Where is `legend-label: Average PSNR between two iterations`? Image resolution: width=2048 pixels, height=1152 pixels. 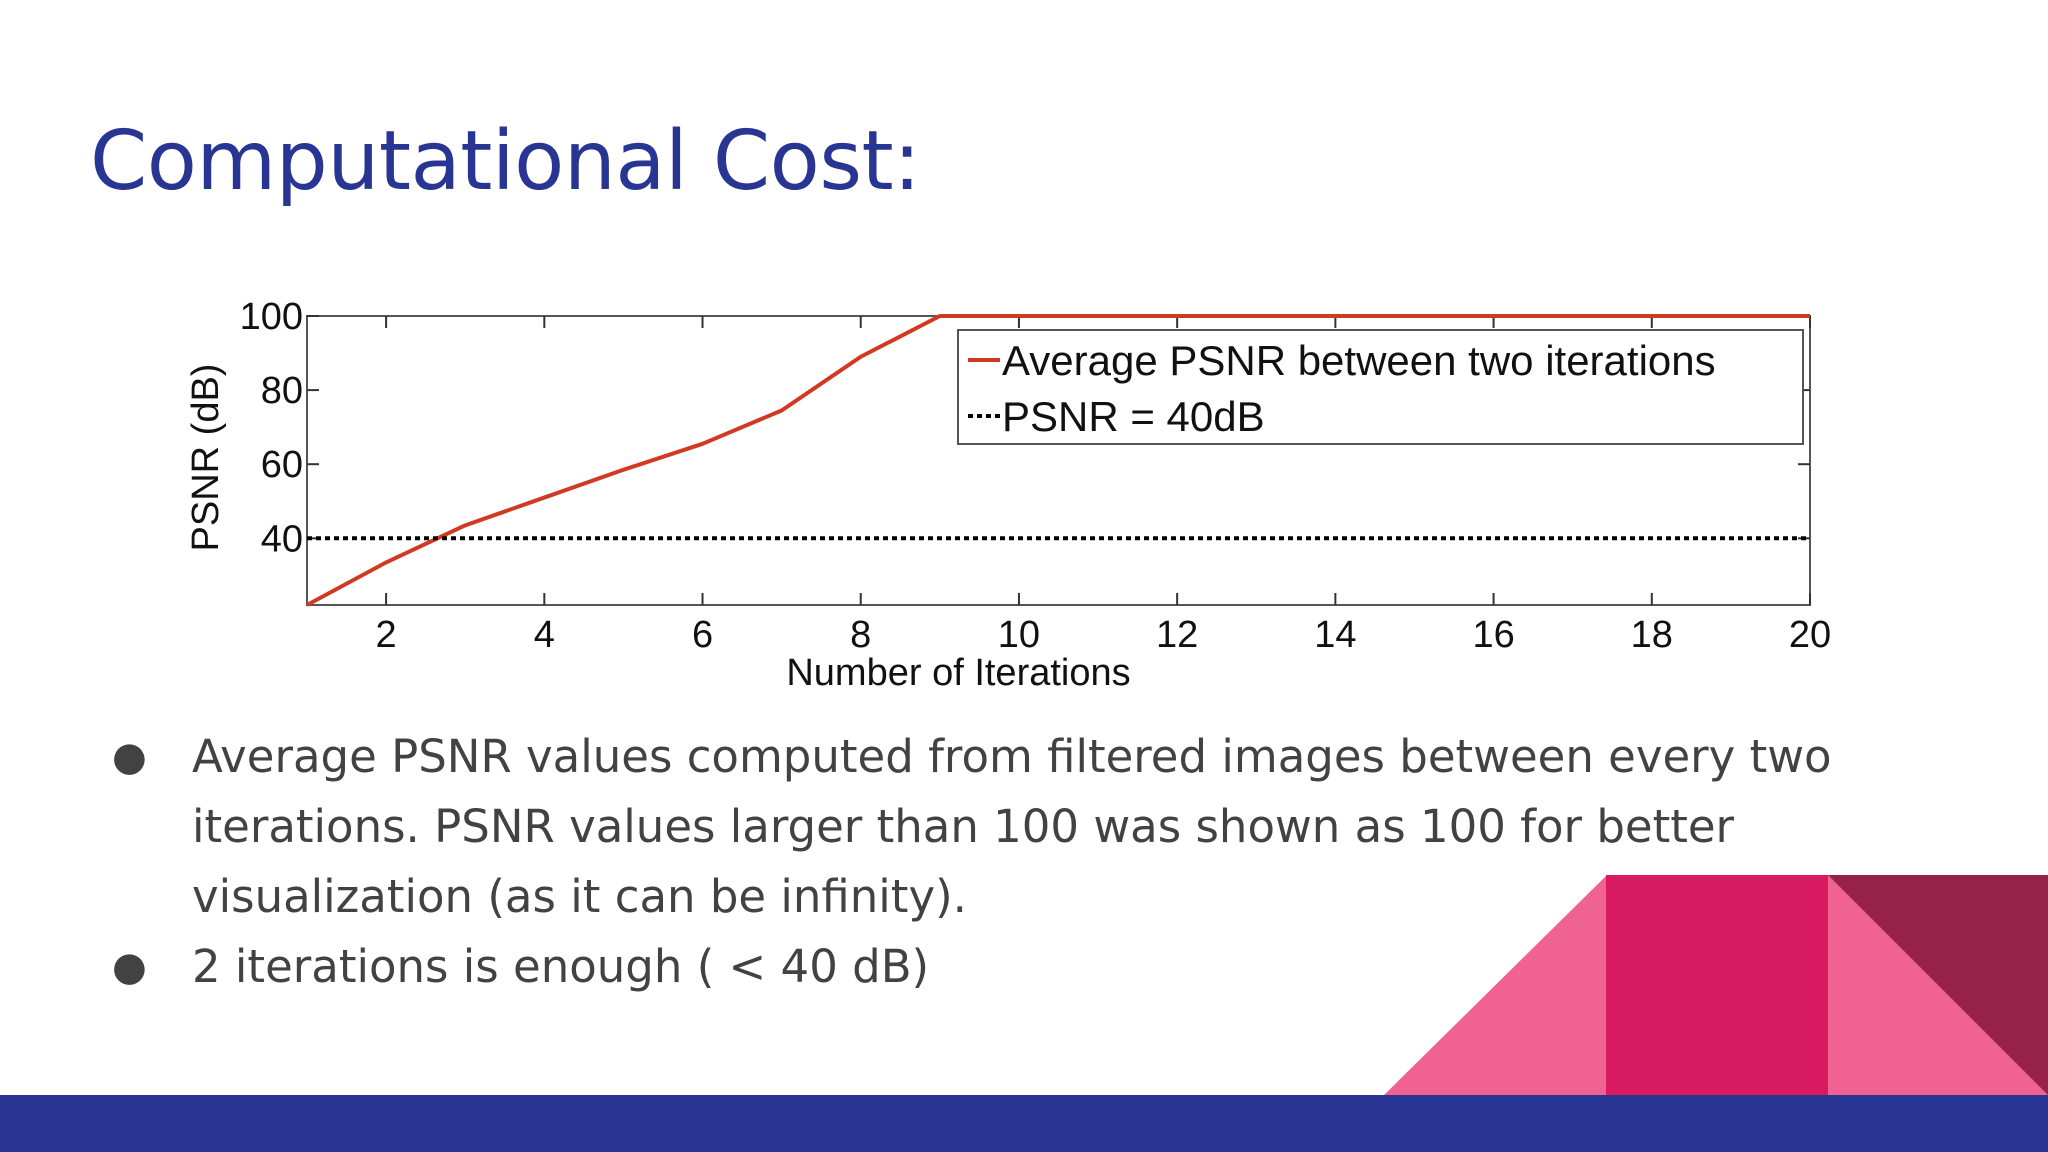
legend-label: Average PSNR between two iterations is located at coordinates (1359, 360).